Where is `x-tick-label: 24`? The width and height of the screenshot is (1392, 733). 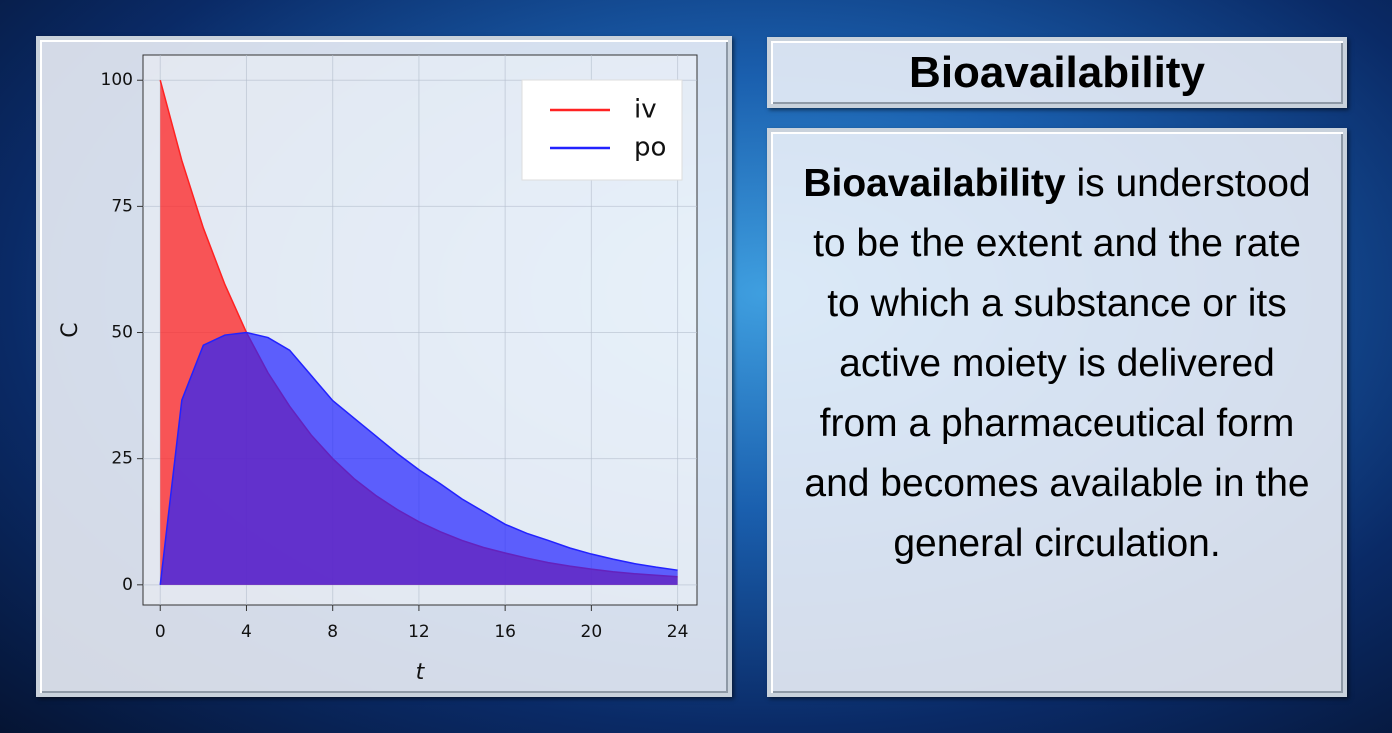 x-tick-label: 24 is located at coordinates (678, 632).